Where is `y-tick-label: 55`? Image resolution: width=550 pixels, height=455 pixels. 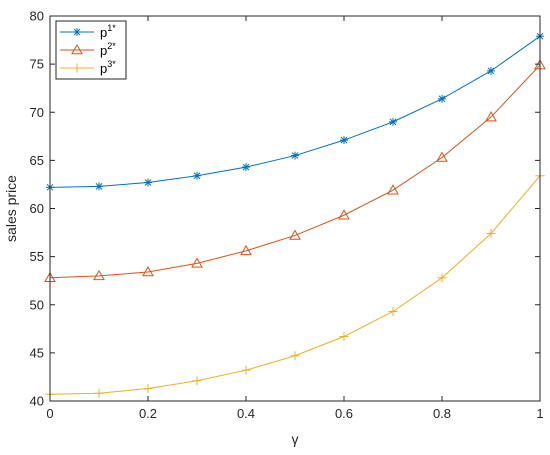 y-tick-label: 55 is located at coordinates (37, 256).